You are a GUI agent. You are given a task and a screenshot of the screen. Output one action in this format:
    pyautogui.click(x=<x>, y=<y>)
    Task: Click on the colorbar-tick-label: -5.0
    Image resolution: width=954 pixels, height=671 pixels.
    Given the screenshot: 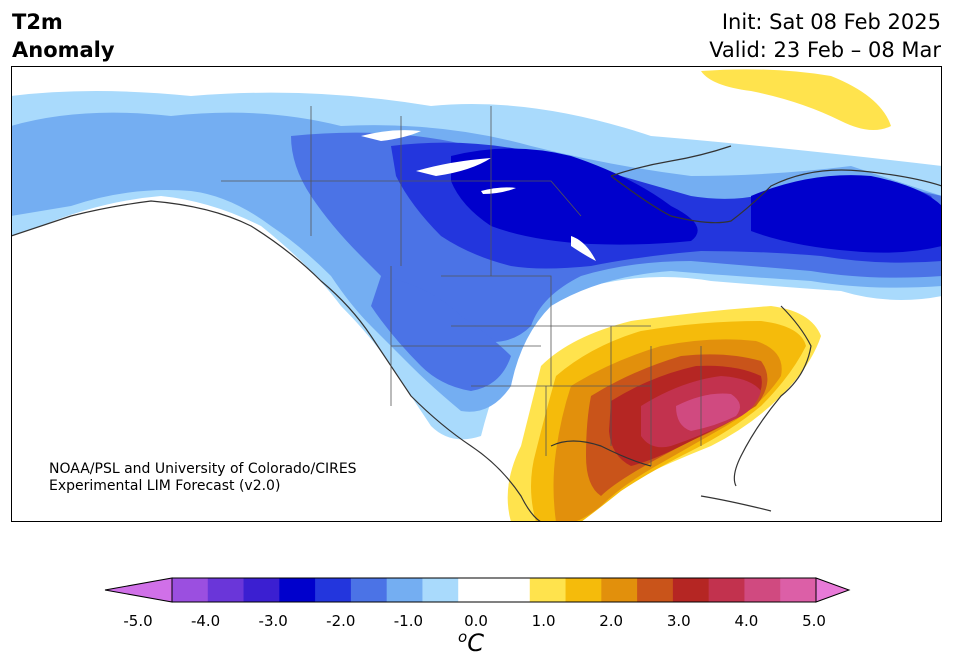 What is the action you would take?
    pyautogui.click(x=138, y=621)
    